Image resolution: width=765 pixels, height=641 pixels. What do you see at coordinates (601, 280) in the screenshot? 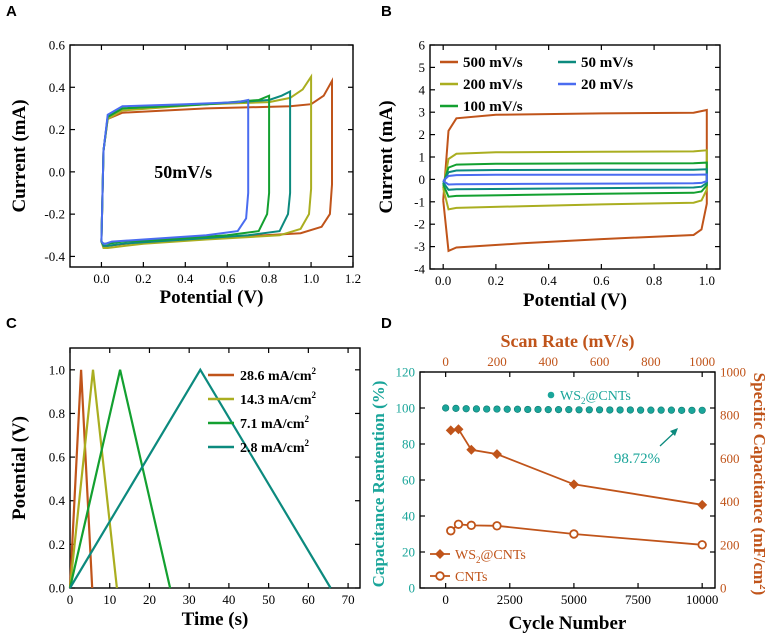
I see `b-x-tick-label: 0.6` at bounding box center [601, 280].